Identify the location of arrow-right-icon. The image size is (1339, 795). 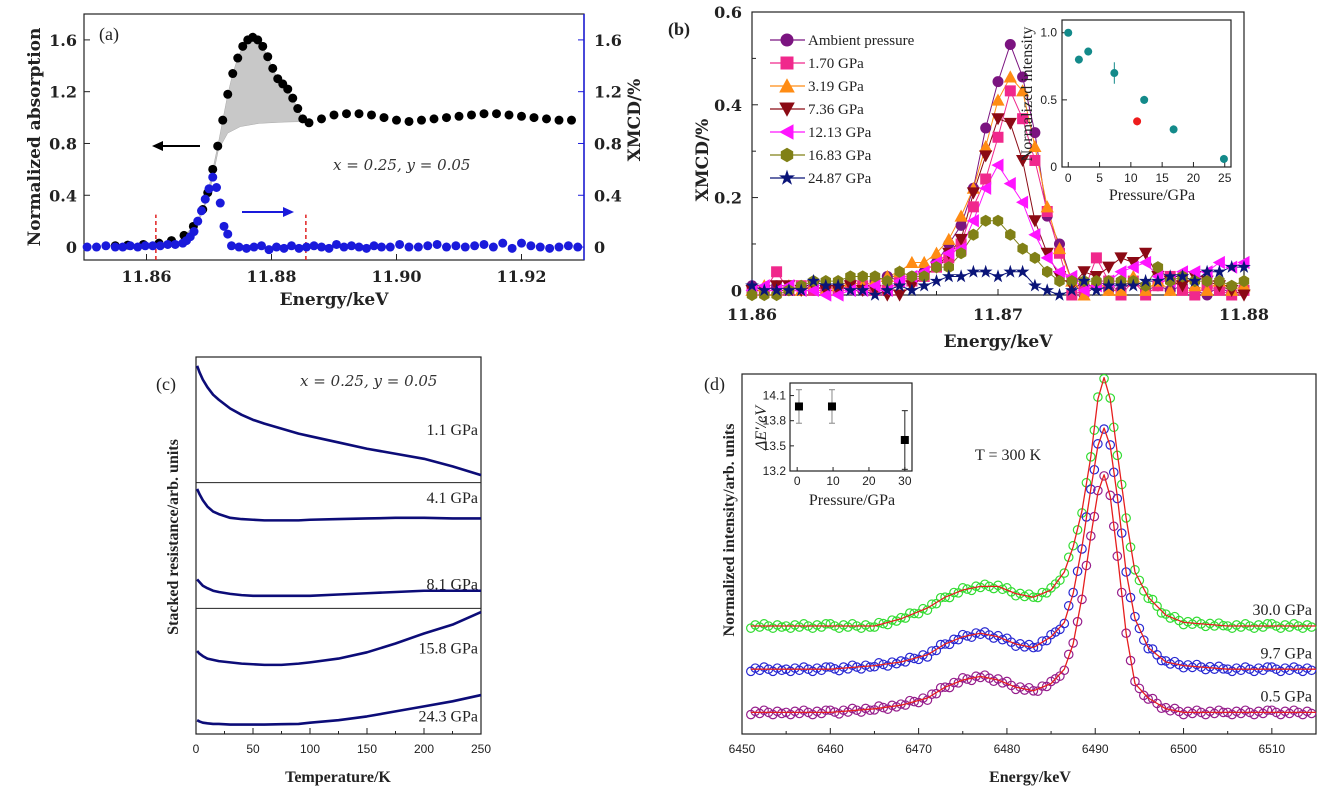
(268, 212).